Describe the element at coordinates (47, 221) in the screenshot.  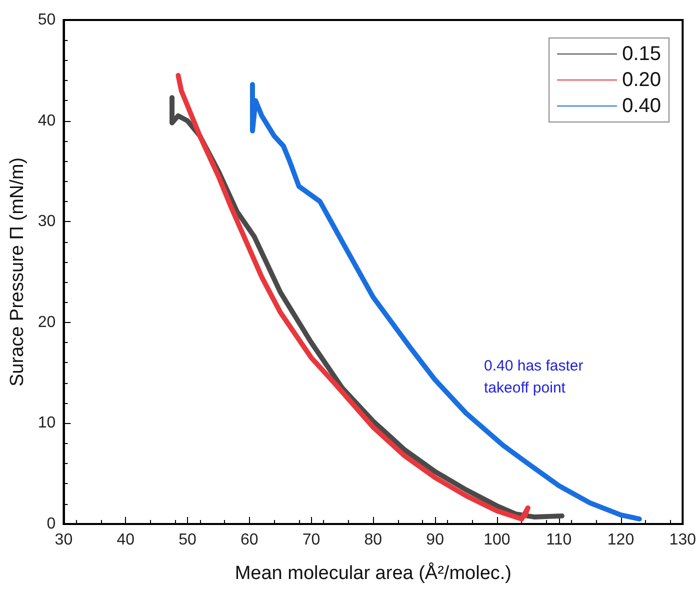
I see `y-tick-label: 30` at that location.